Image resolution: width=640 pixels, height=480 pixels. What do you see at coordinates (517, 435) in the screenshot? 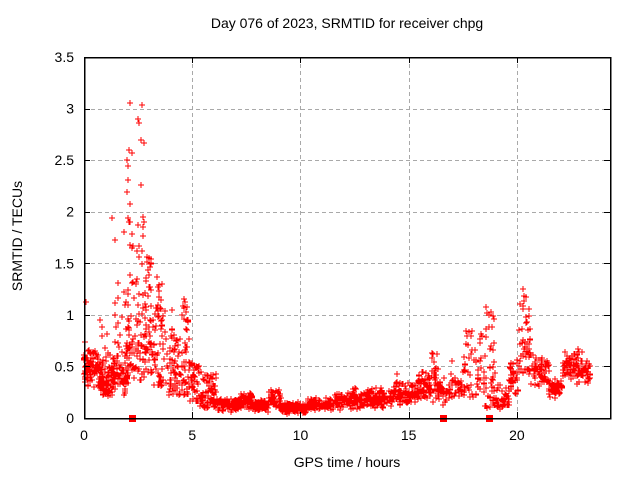
I see `x-tick-label: 20` at bounding box center [517, 435].